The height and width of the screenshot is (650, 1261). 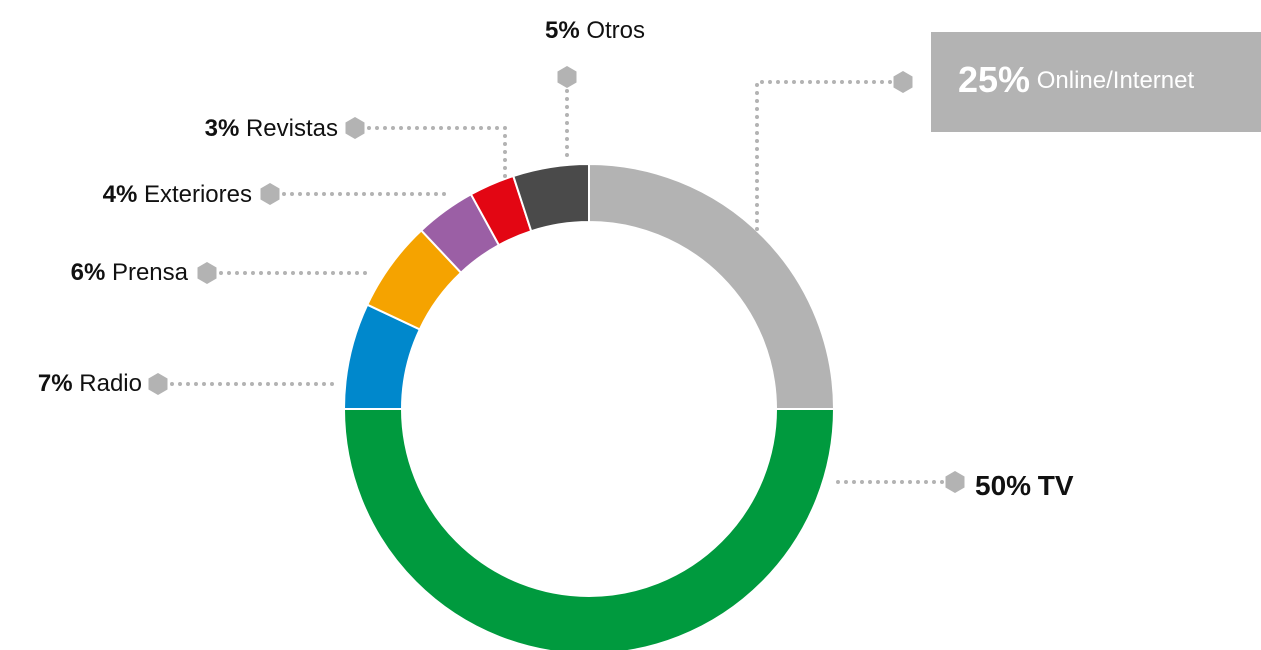 What do you see at coordinates (222, 128) in the screenshot?
I see `label-percent: 3%` at bounding box center [222, 128].